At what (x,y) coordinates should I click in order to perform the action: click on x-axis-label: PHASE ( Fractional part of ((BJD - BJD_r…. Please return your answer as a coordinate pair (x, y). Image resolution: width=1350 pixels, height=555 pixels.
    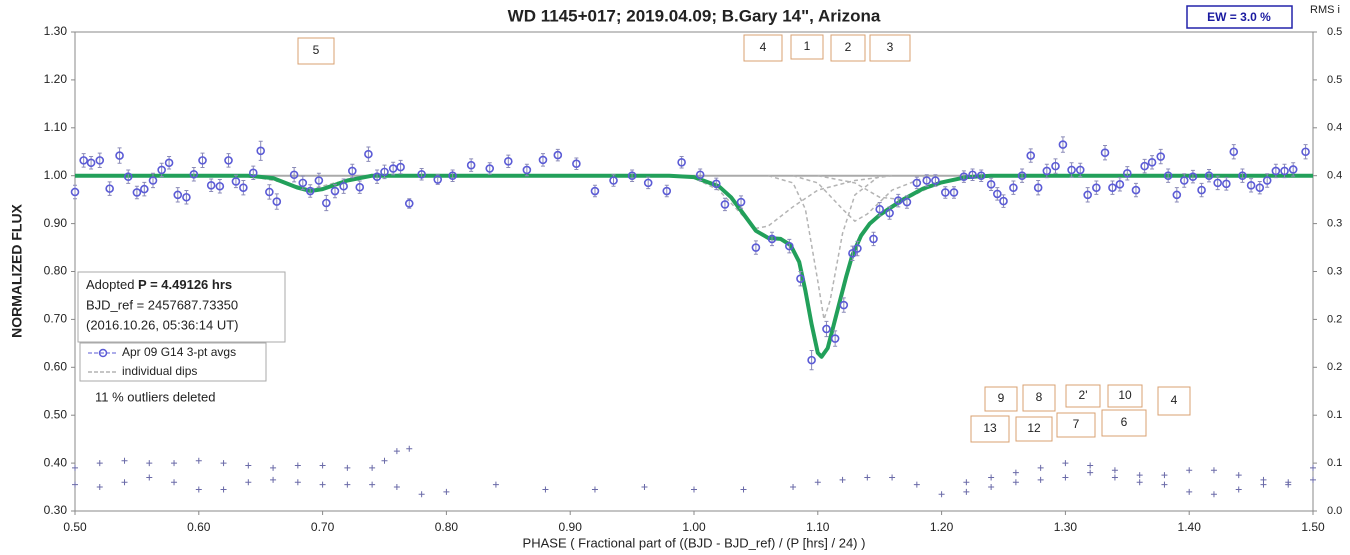
    Looking at the image, I should click on (694, 542).